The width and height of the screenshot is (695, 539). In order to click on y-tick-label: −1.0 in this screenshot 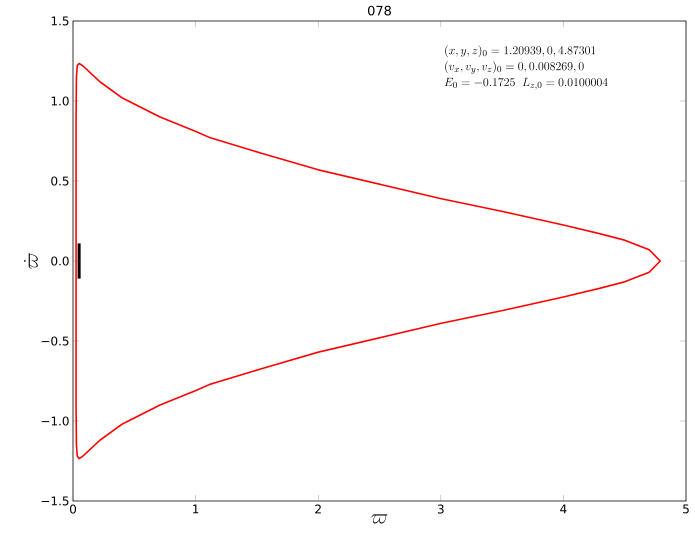, I will do `click(55, 421)`.